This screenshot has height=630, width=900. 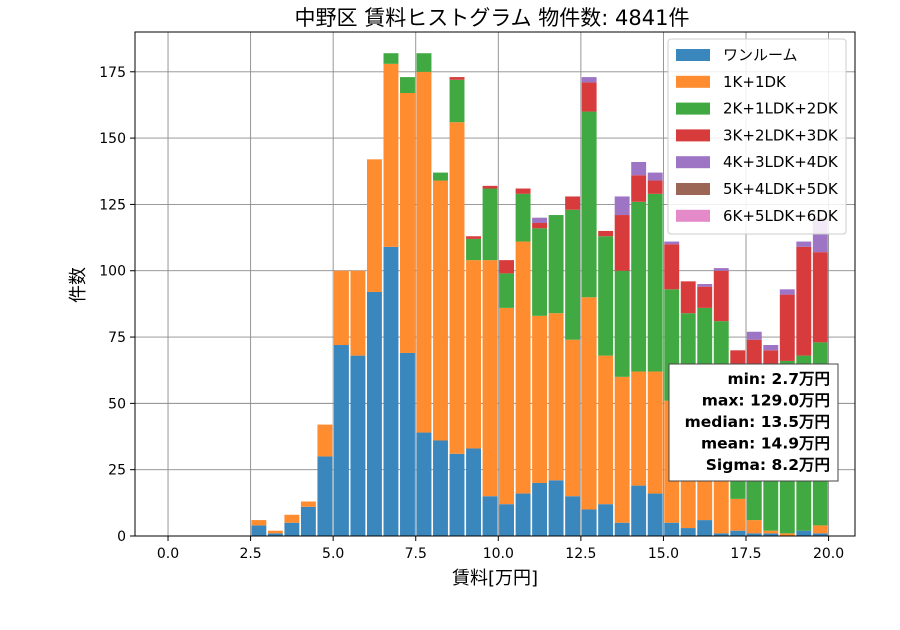 What do you see at coordinates (117, 338) in the screenshot?
I see `y-tick-label-3: 75` at bounding box center [117, 338].